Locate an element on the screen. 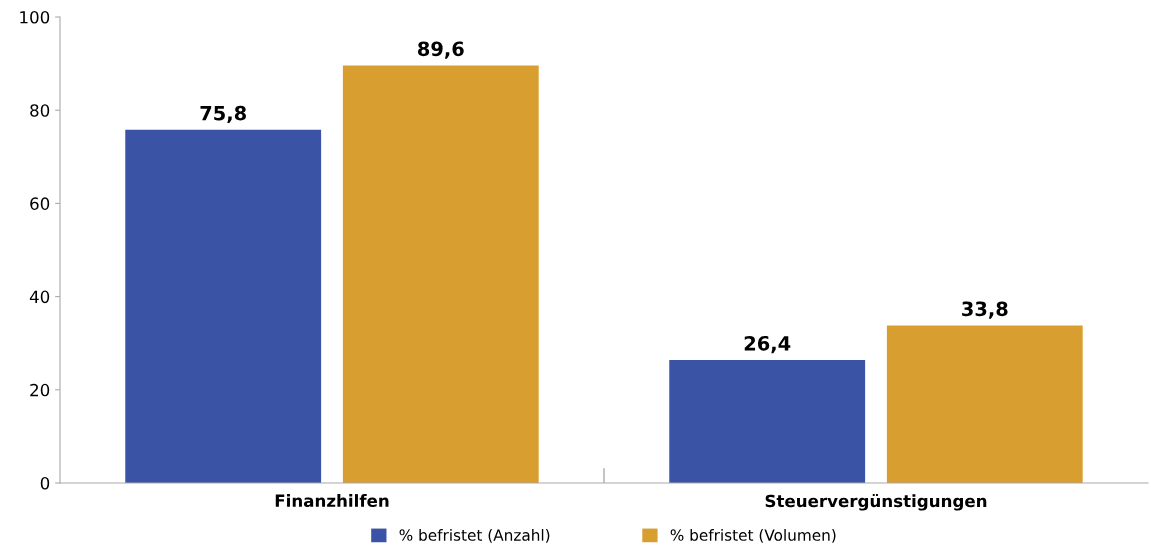  y-tick-label: 100 is located at coordinates (35, 17).